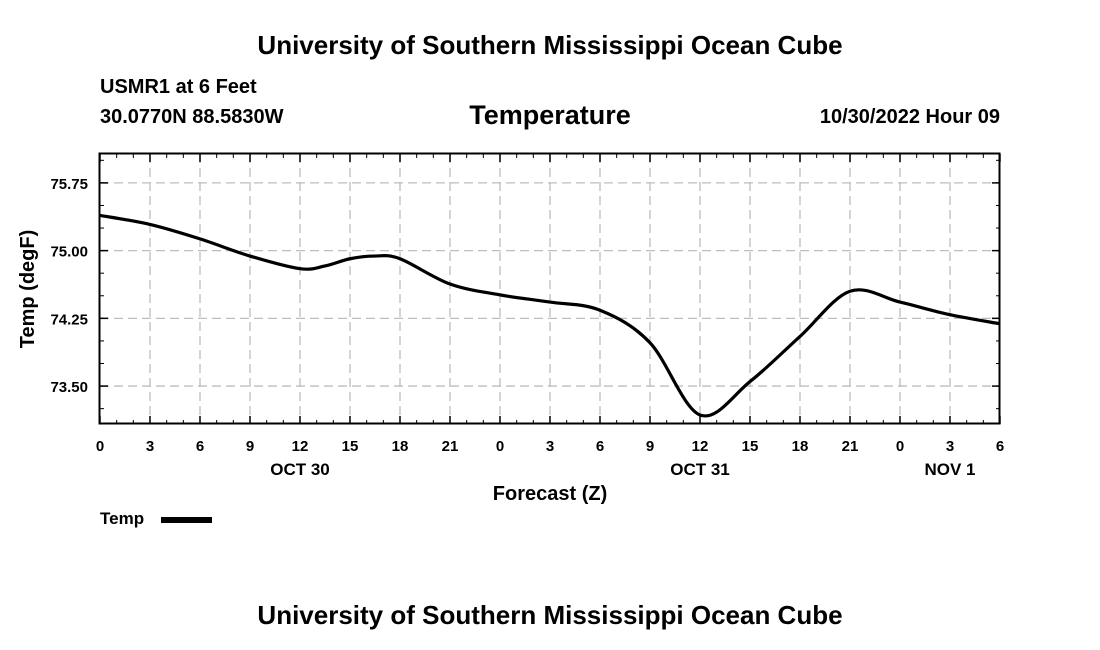 This screenshot has height=650, width=1100. I want to click on date-label: NOV 1, so click(949, 469).